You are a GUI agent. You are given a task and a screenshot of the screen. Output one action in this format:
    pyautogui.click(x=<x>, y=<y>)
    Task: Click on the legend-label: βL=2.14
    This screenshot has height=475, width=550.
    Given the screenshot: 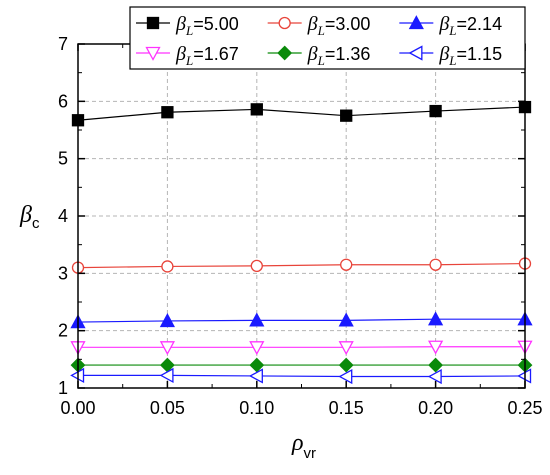 What is the action you would take?
    pyautogui.click(x=470, y=25)
    